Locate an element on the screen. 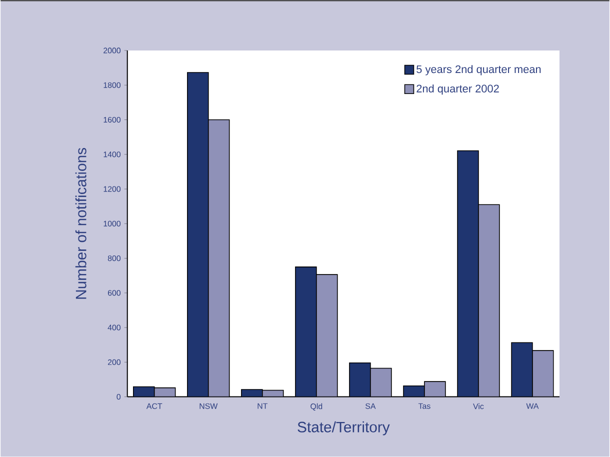  y-axis-title: Number of notifications is located at coordinates (80, 223).